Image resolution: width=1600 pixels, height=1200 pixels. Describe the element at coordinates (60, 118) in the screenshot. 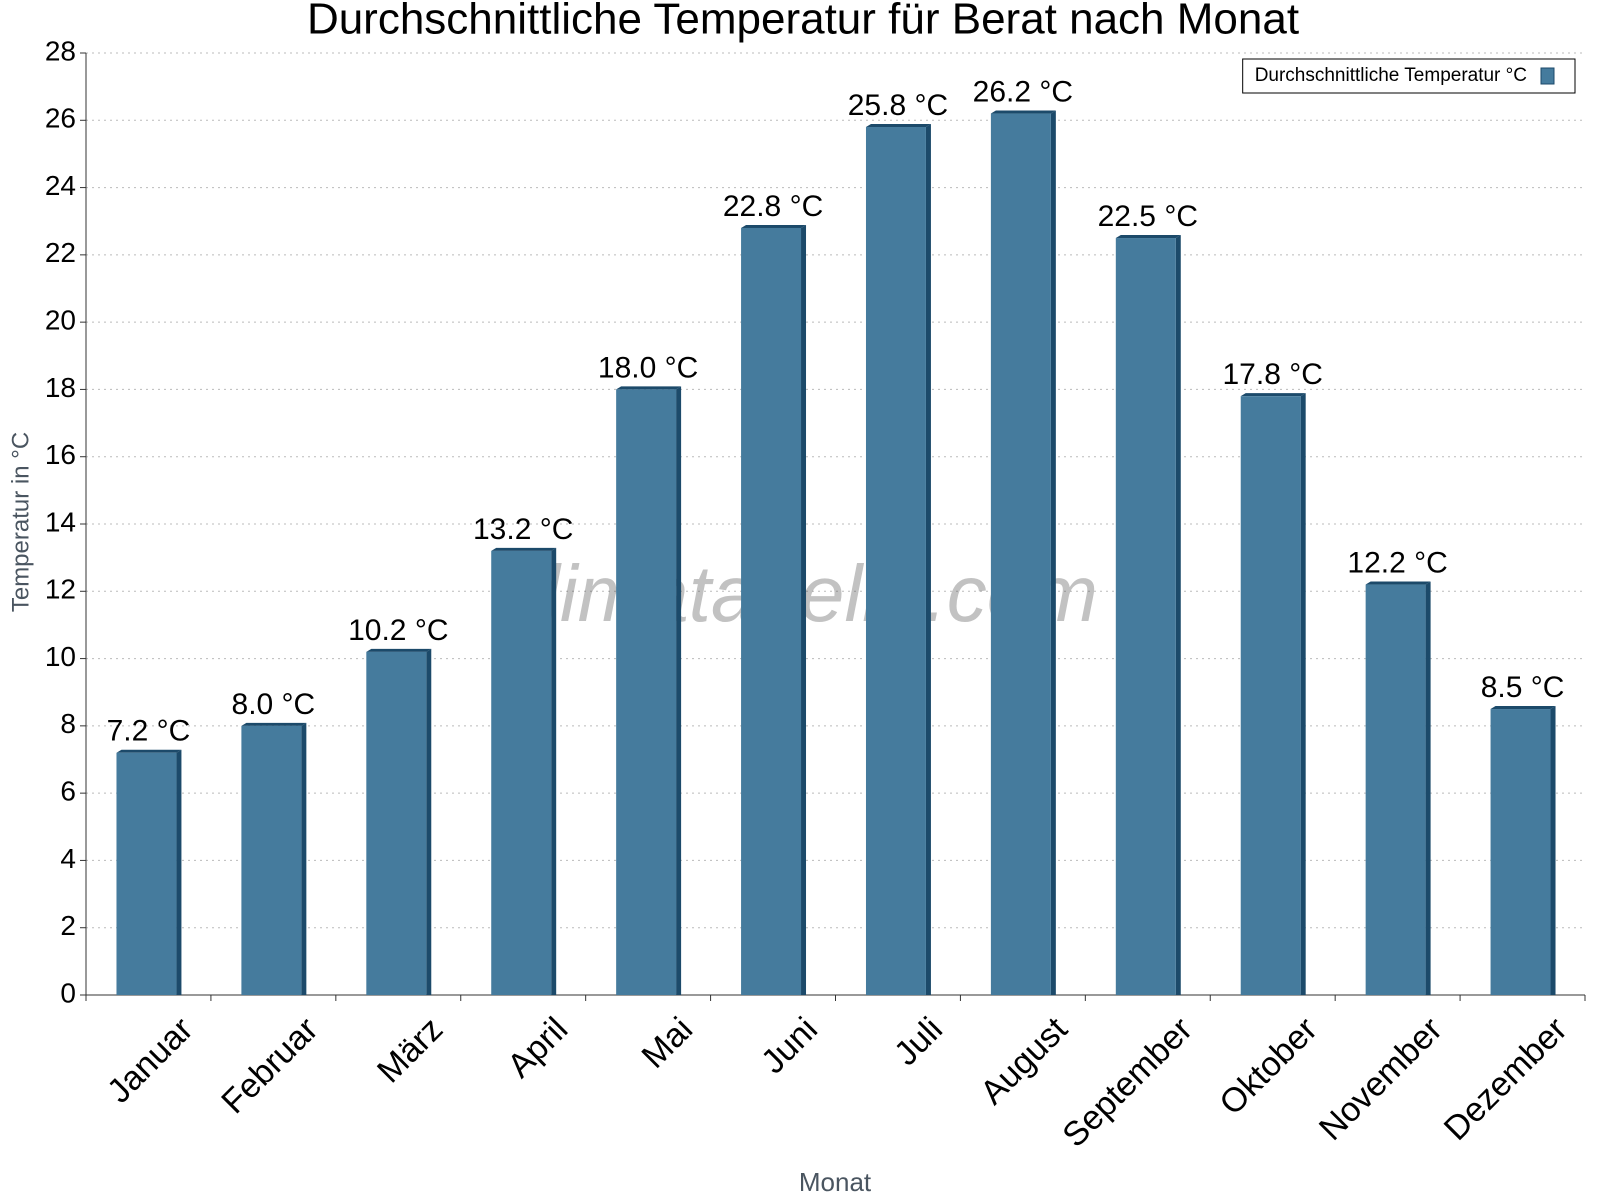

I see `y-tick-label: 26` at that location.